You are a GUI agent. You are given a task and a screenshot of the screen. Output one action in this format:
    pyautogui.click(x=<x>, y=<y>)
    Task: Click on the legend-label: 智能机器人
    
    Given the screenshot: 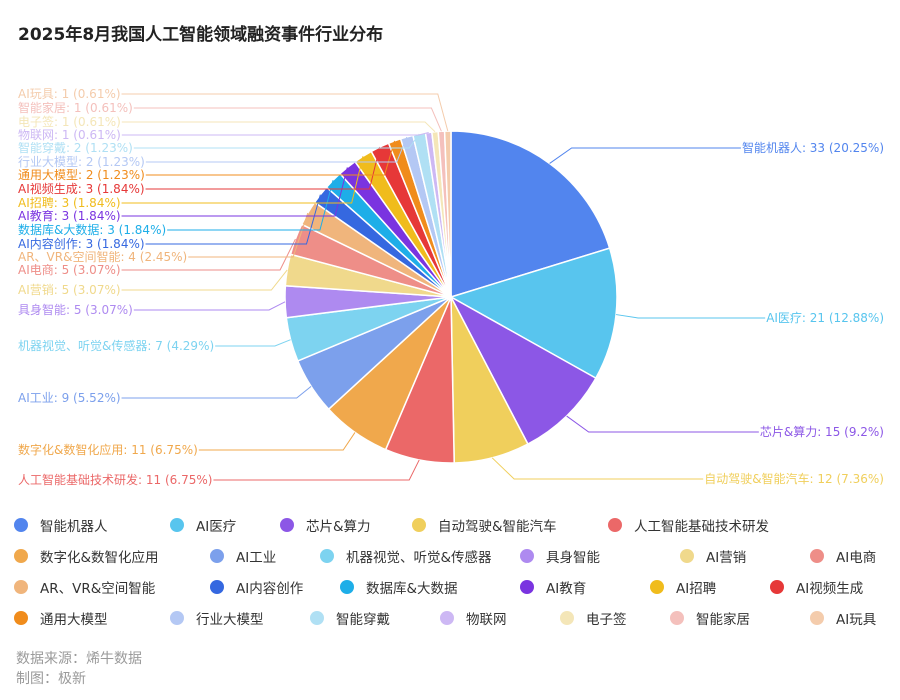 What is the action you would take?
    pyautogui.click(x=74, y=527)
    